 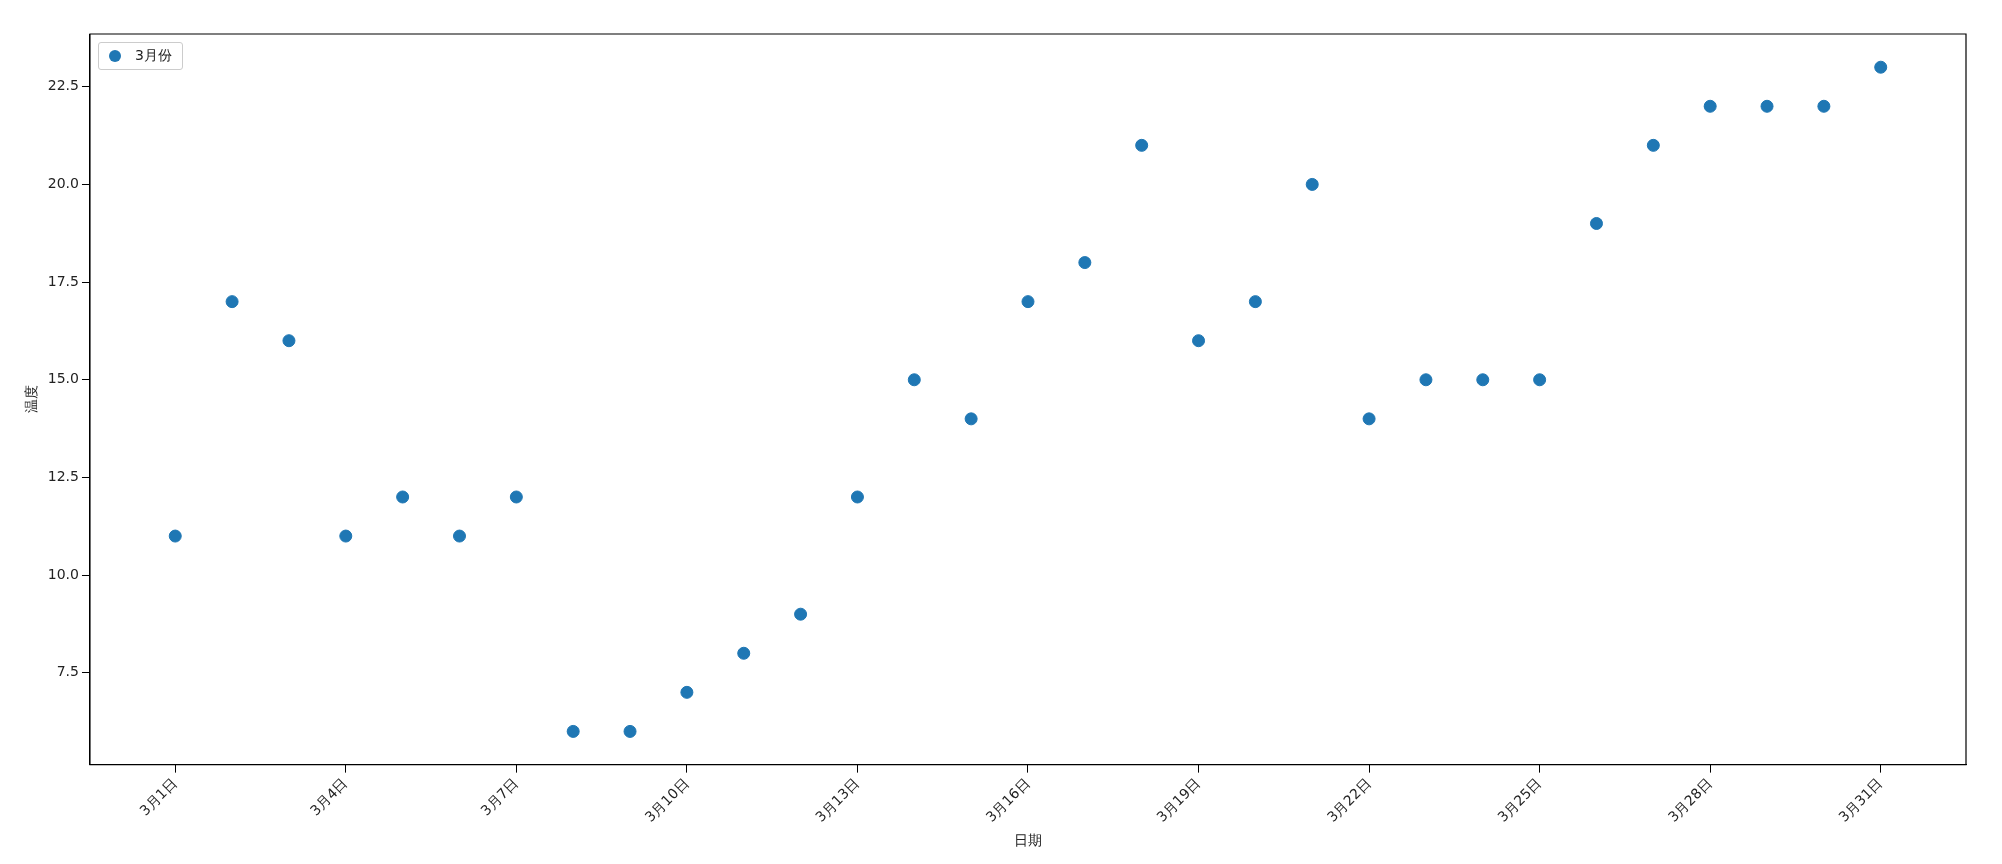 What do you see at coordinates (158, 796) in the screenshot?
I see `x-tick-label: 3月1日` at bounding box center [158, 796].